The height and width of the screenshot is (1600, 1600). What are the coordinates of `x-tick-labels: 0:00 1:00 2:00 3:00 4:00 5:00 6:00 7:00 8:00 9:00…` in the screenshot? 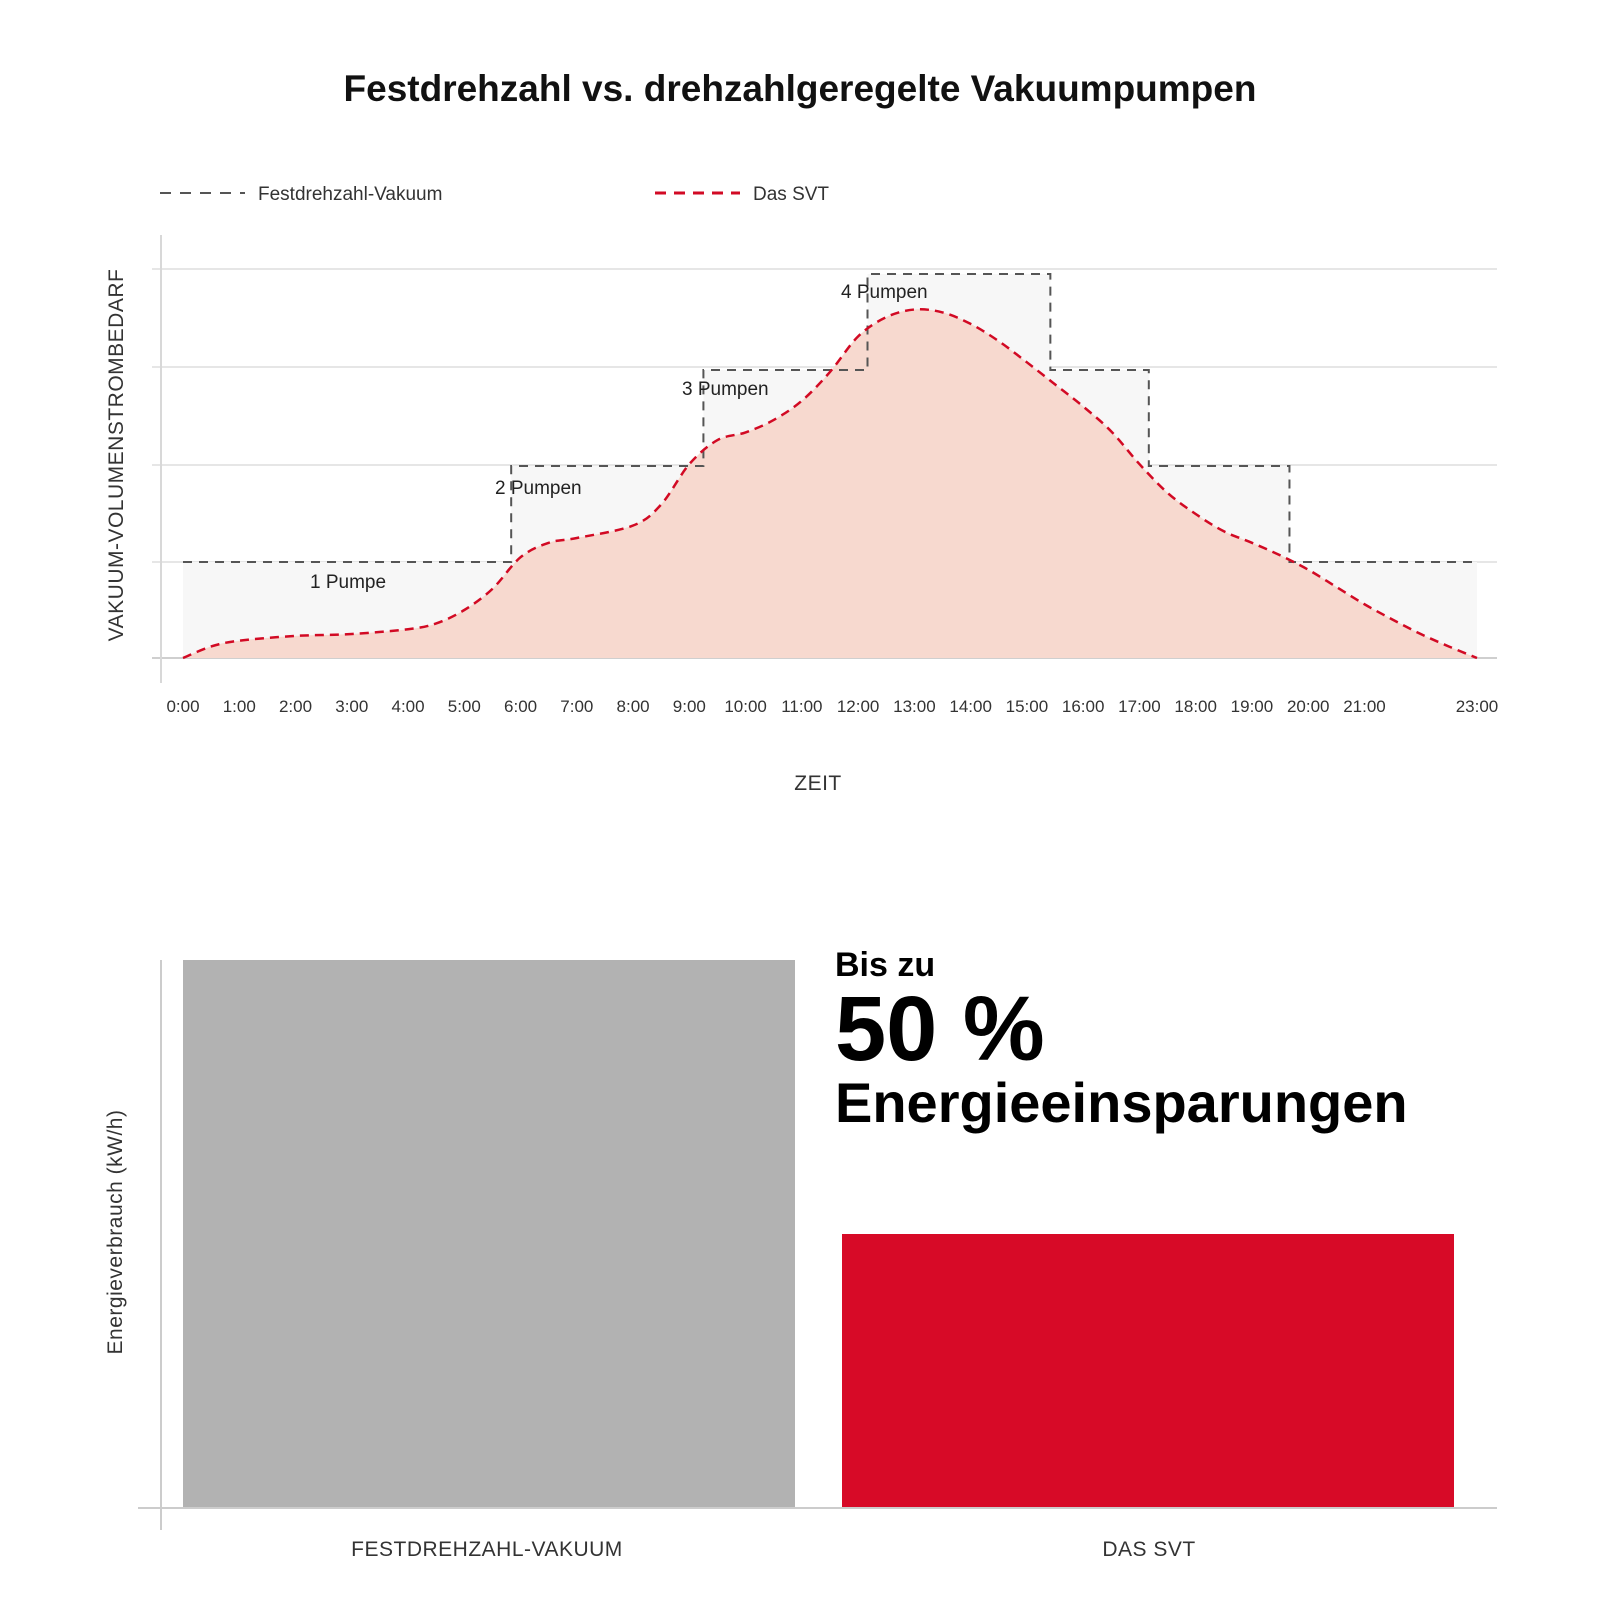 It's located at (832, 706).